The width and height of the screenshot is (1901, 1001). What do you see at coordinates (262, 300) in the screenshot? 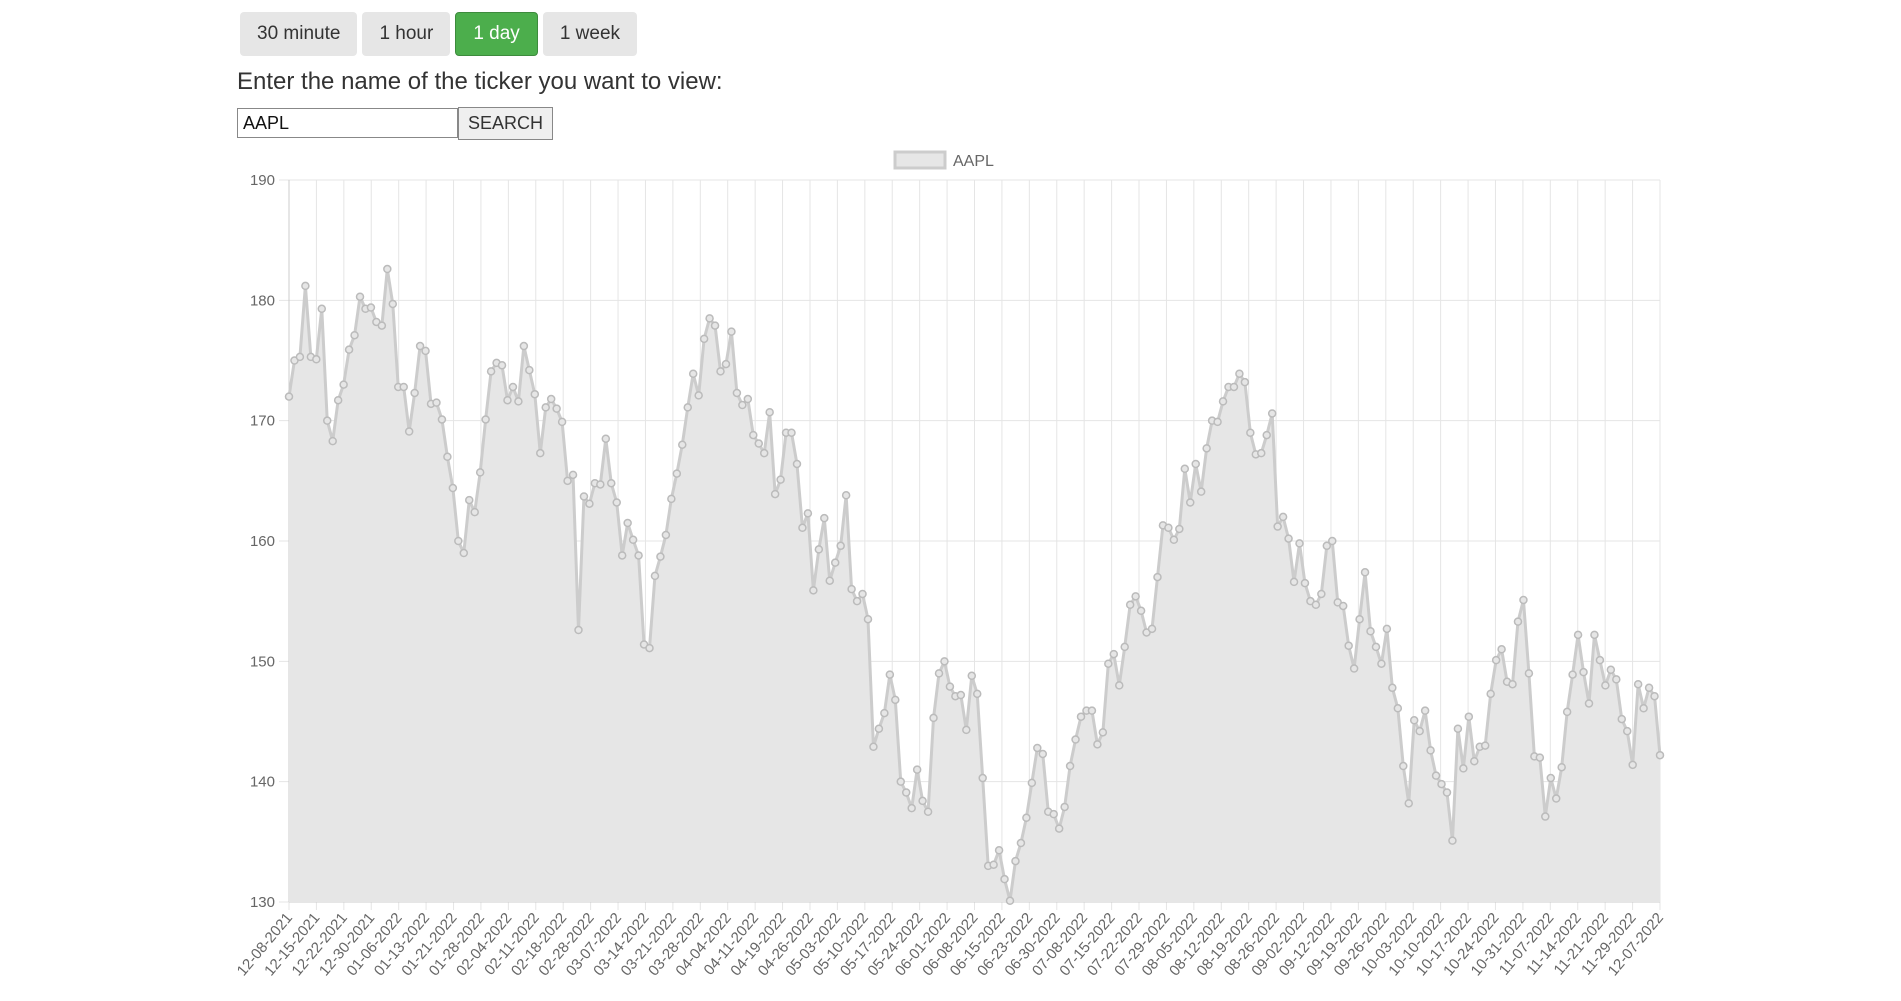
I see `y-tick-label: 180` at bounding box center [262, 300].